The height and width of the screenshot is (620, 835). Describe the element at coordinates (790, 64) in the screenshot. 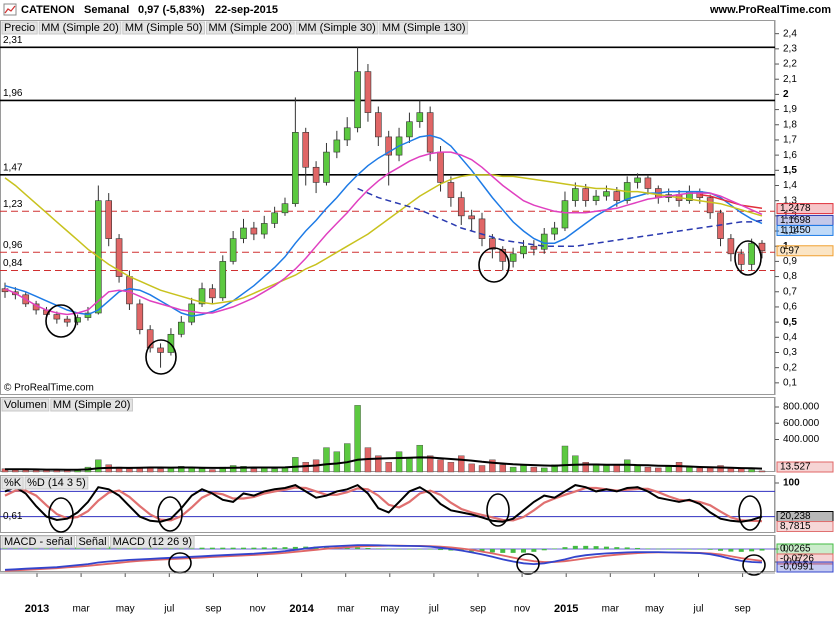

I see `y-tick-label: 2,2` at that location.